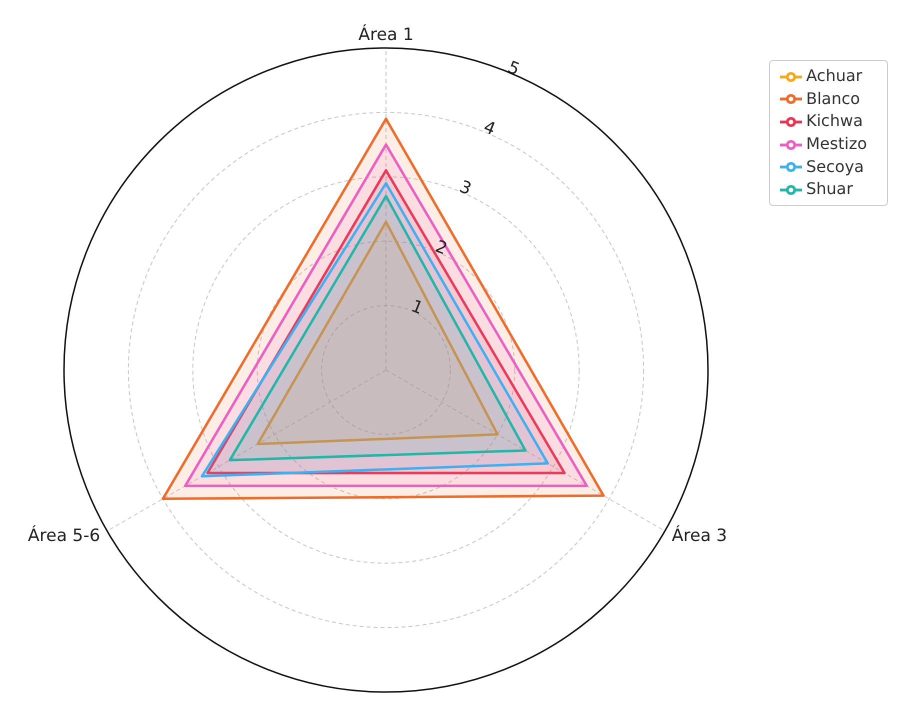 Image resolution: width=897 pixels, height=715 pixels. What do you see at coordinates (64, 535) in the screenshot?
I see `spoke-label: Área 5-6` at bounding box center [64, 535].